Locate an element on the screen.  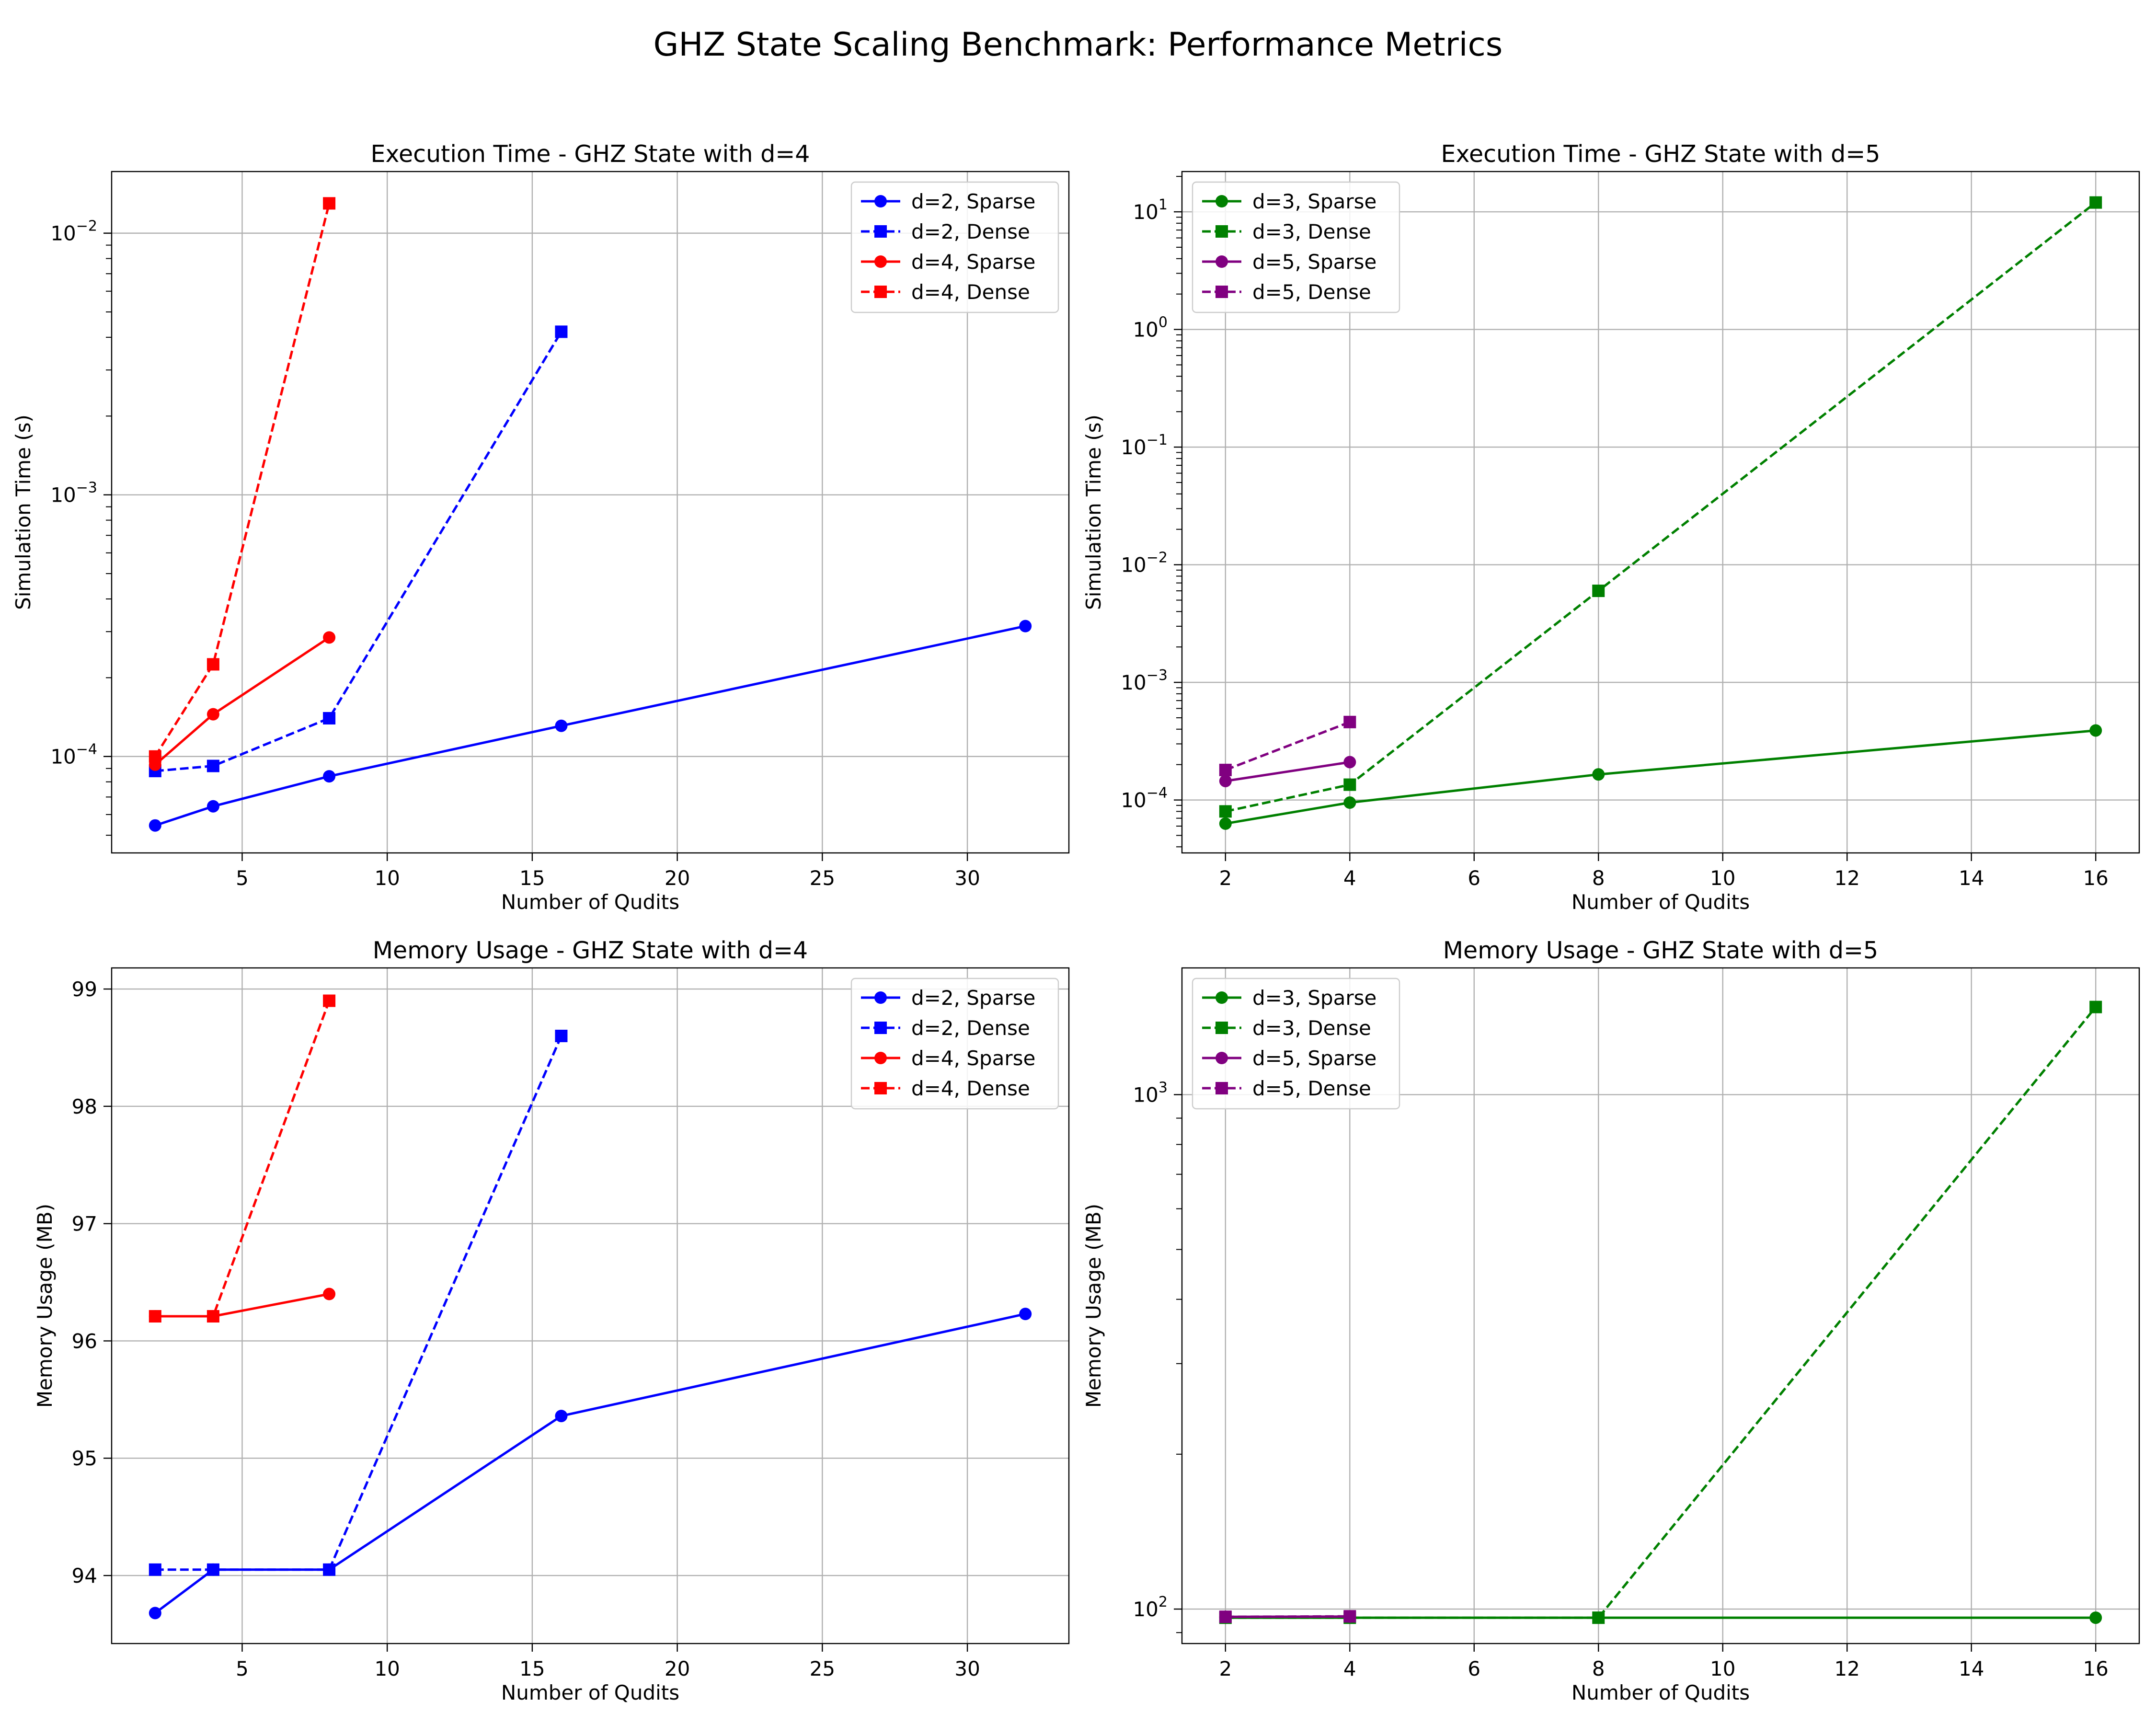
x-tick-label: 5 is located at coordinates (242, 878).